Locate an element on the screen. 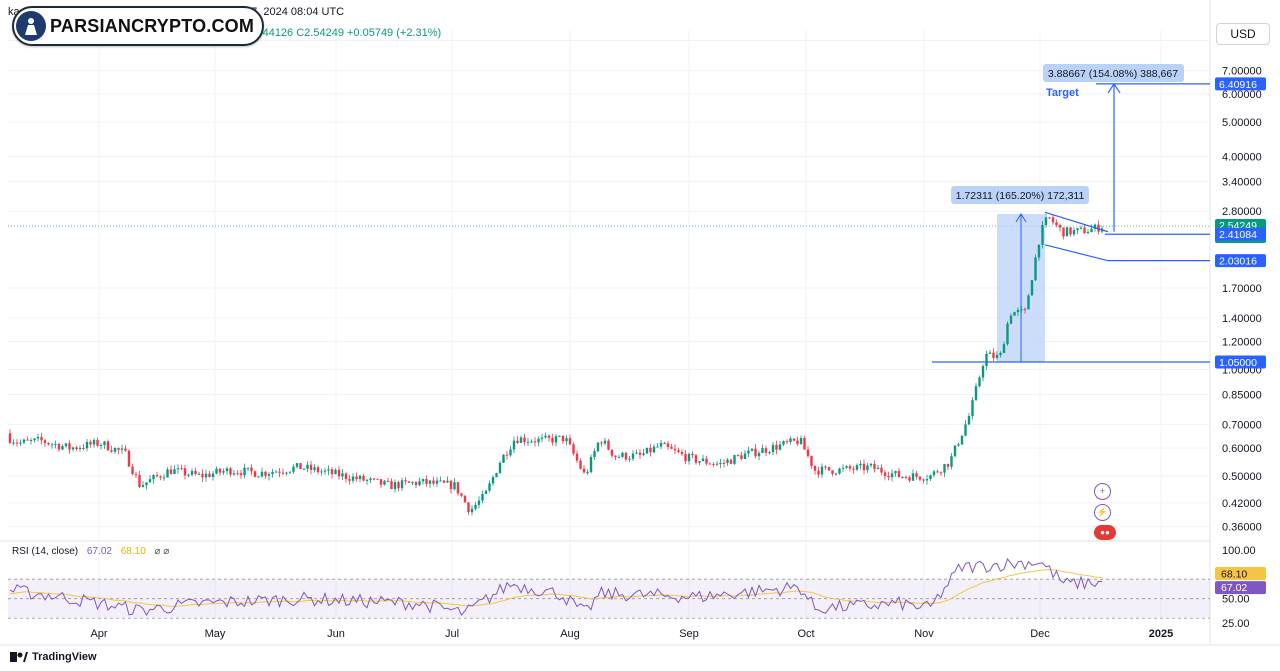 This screenshot has height=671, width=1280. rsi-legend-icons: ⌀ ⌀ is located at coordinates (162, 551).